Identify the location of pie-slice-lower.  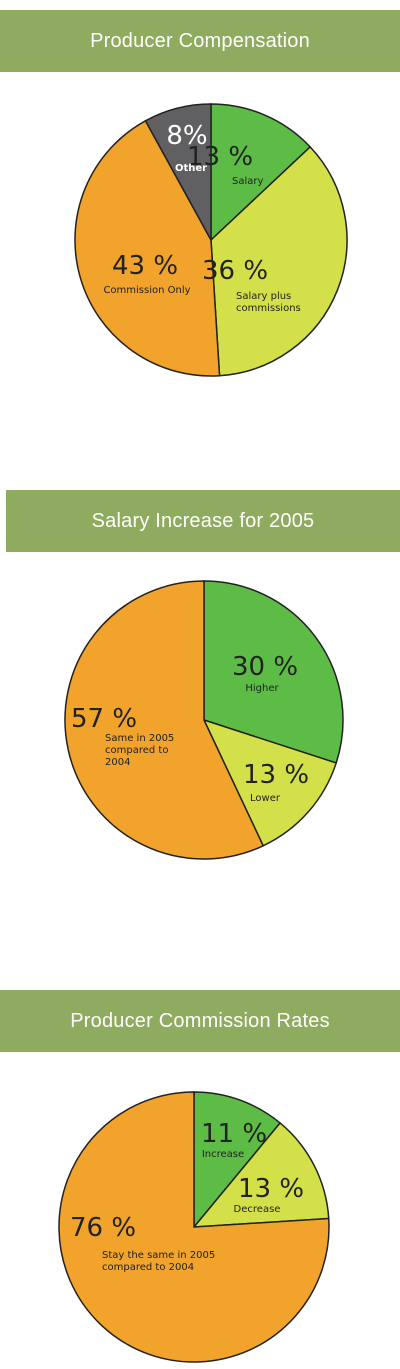
(270, 782).